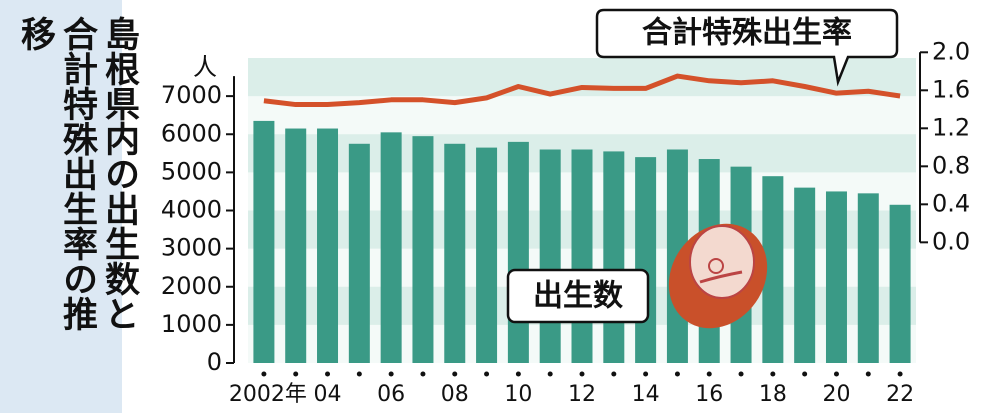  Describe the element at coordinates (268, 394) in the screenshot. I see `x-tick-label: 2002年` at that location.